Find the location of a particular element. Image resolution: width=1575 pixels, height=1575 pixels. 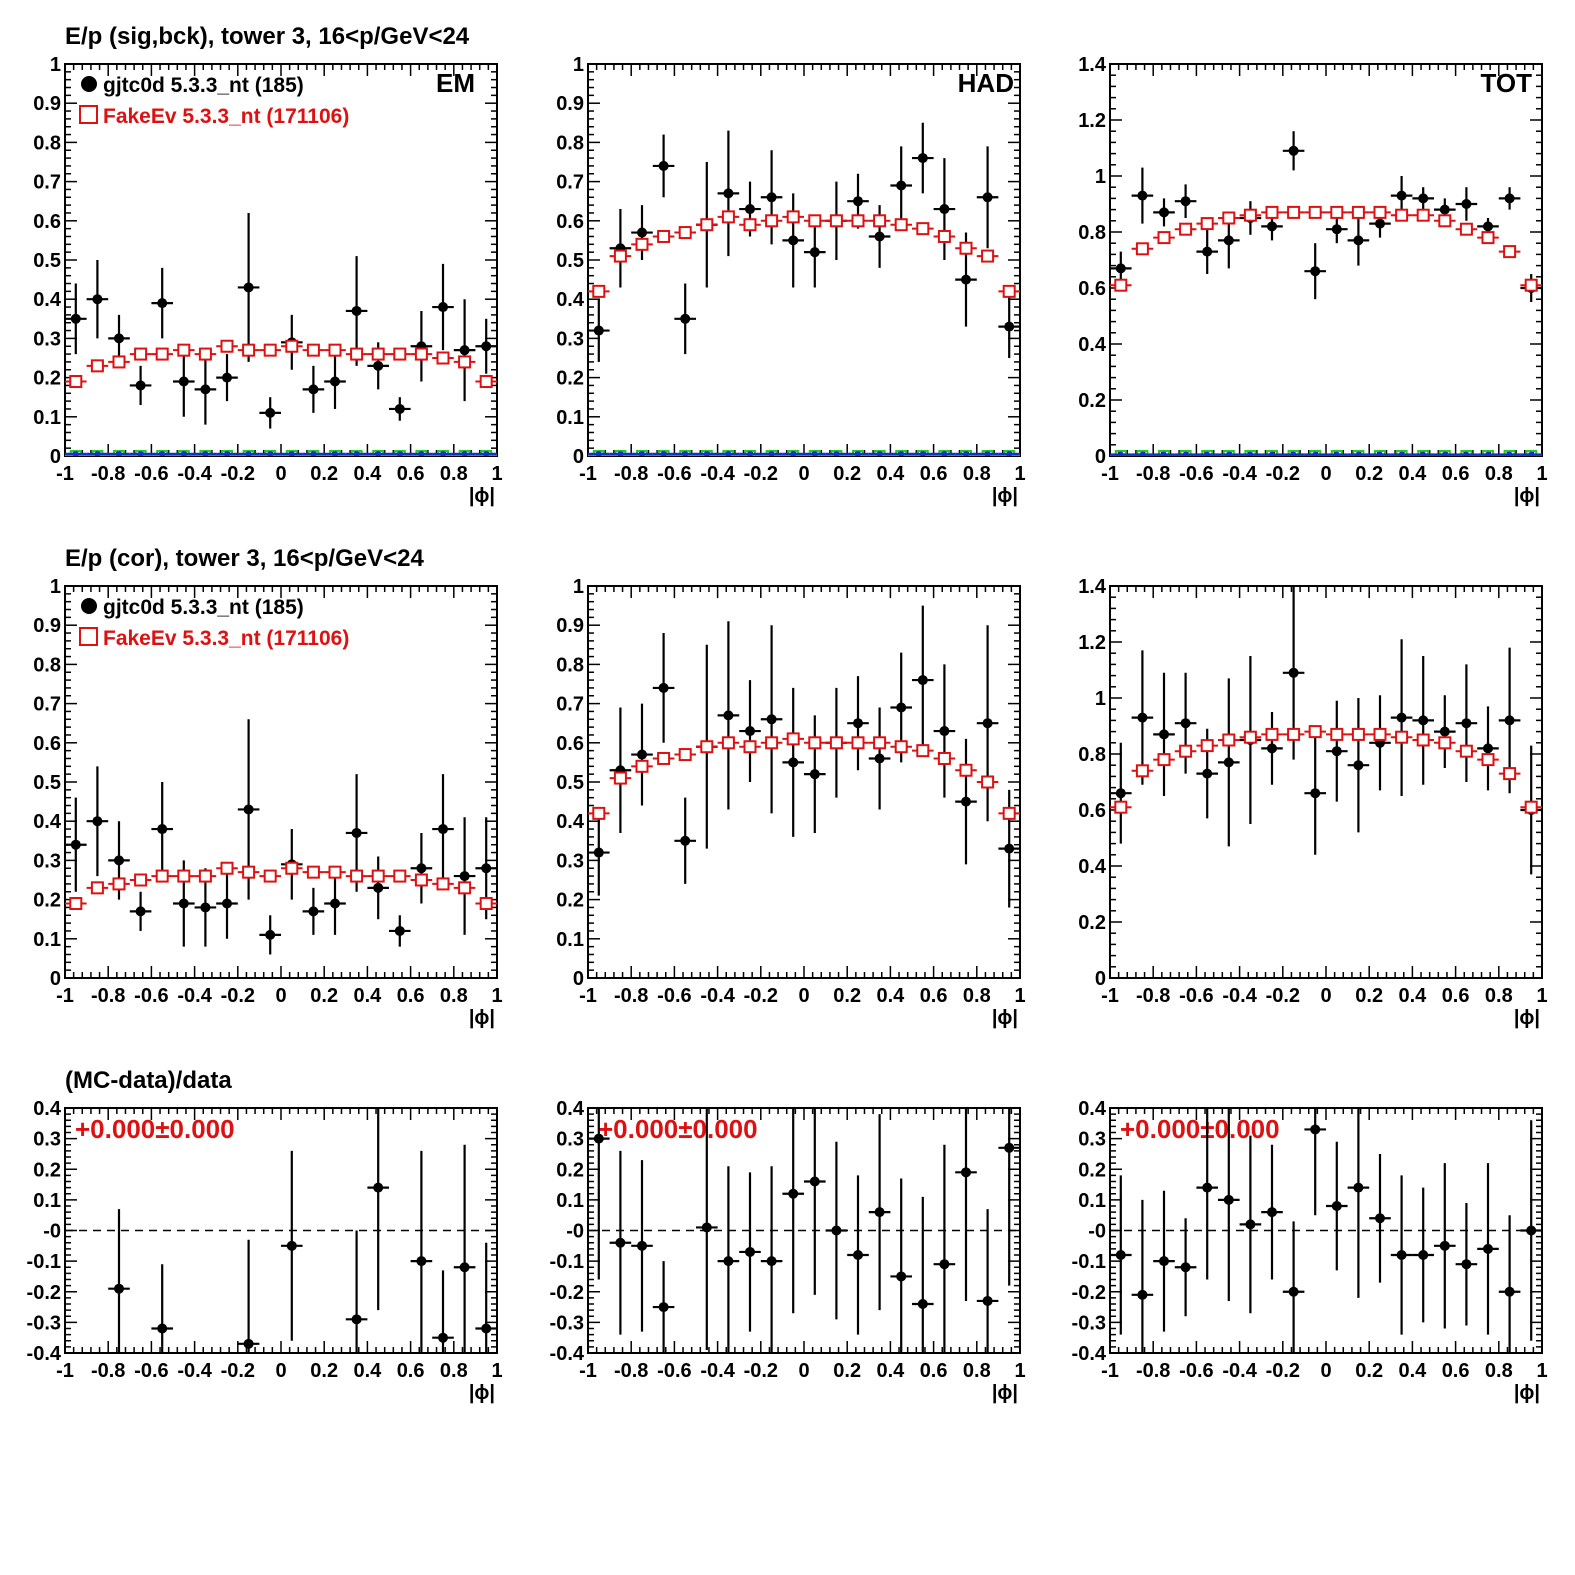

y-tick-label: 0.9 is located at coordinates (47, 626).